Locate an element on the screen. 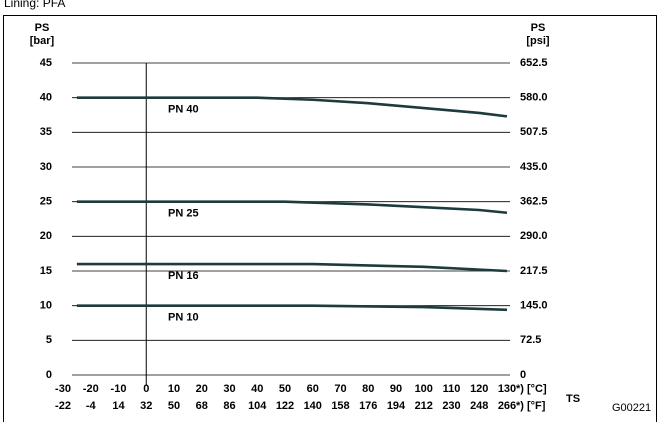  y-tick-label: 15 is located at coordinates (46, 271).